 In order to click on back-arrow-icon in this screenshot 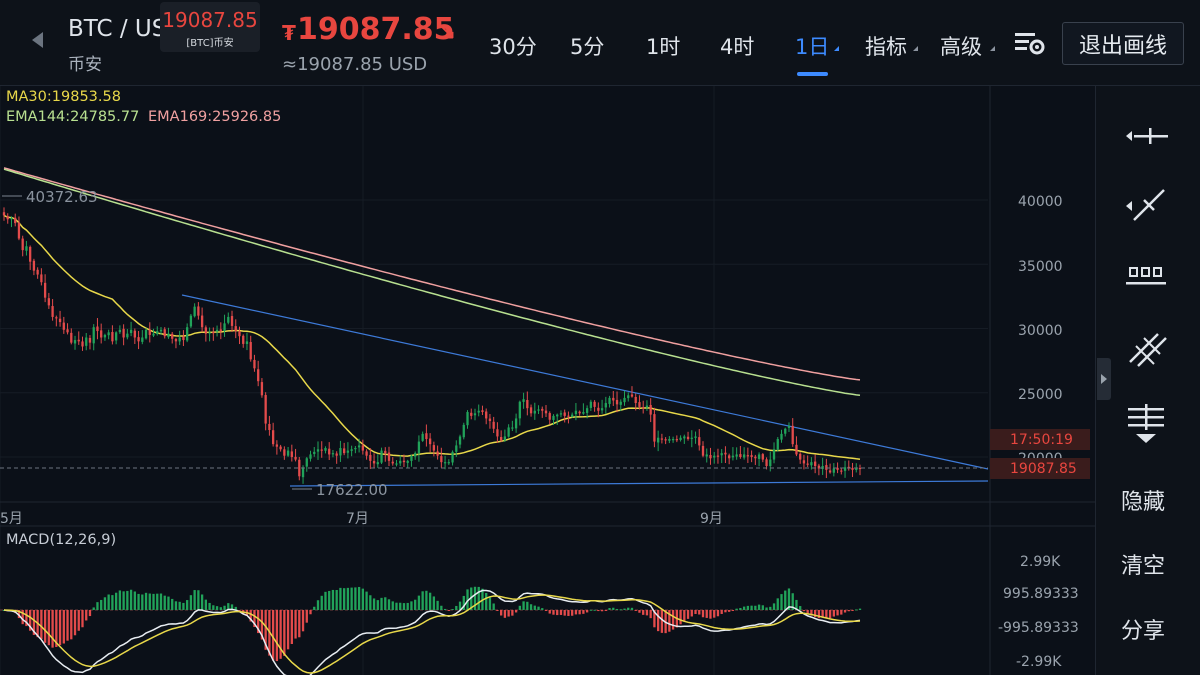, I will do `click(37, 40)`.